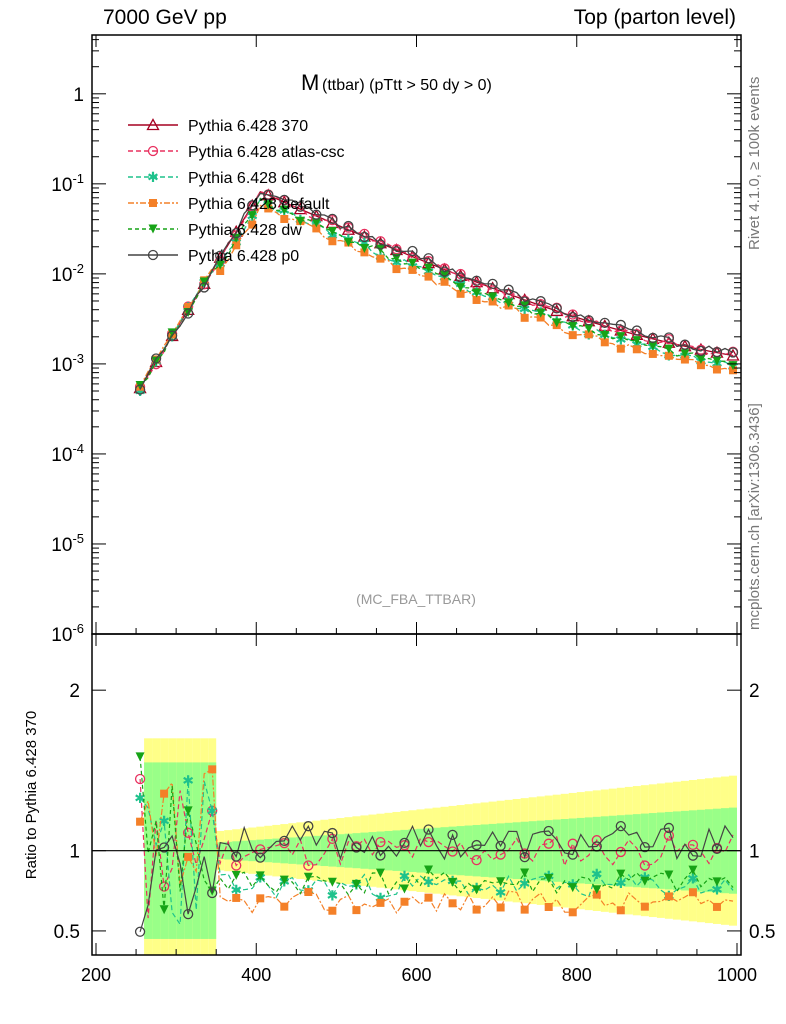 The height and width of the screenshot is (1024, 786). What do you see at coordinates (67, 273) in the screenshot?
I see `y-tick-label: 10-2` at bounding box center [67, 273].